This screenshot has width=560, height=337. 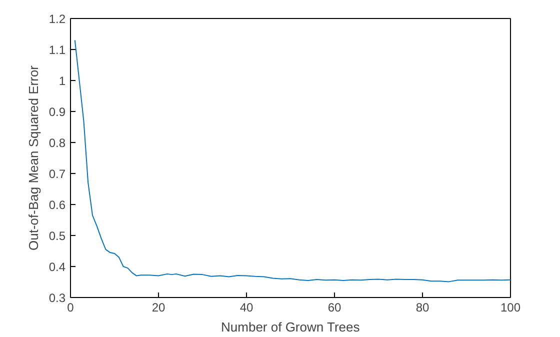 What do you see at coordinates (290, 327) in the screenshot?
I see `x-axis-title: Number of Grown Trees` at bounding box center [290, 327].